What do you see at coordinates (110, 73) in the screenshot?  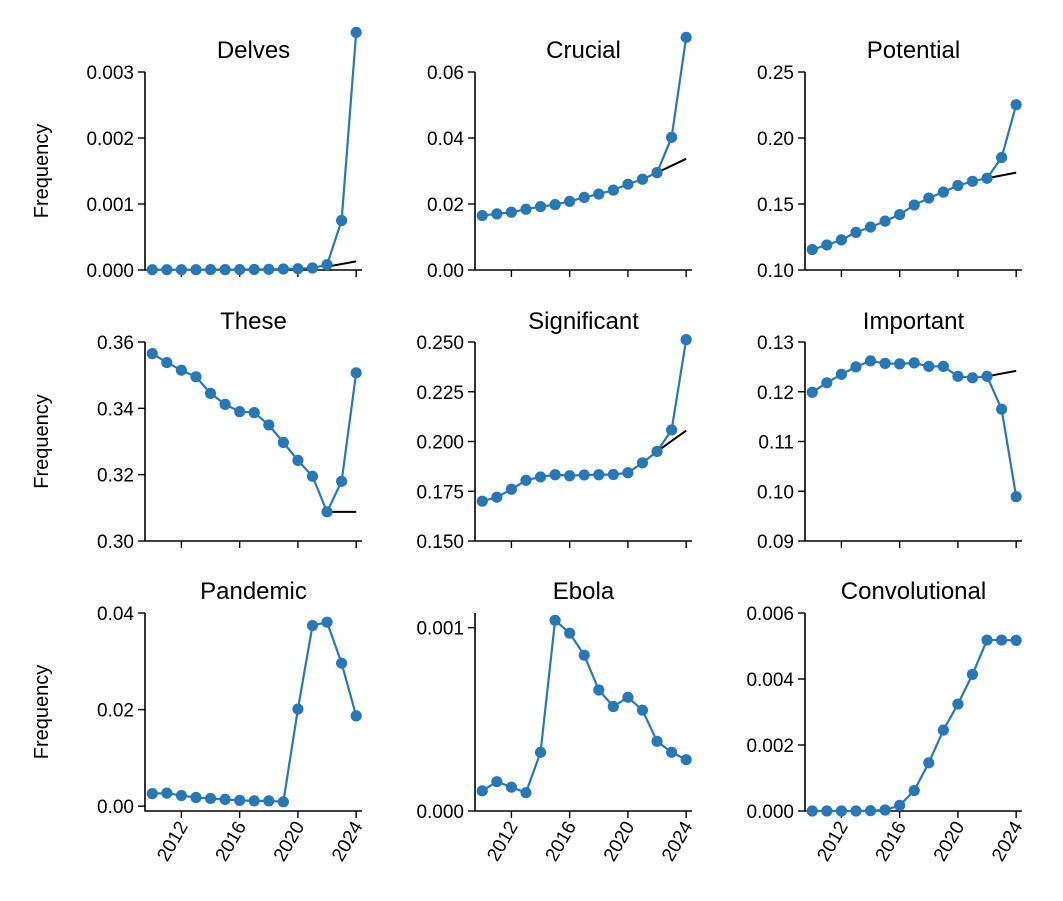 I see `y-tick-label: 0.003` at bounding box center [110, 73].